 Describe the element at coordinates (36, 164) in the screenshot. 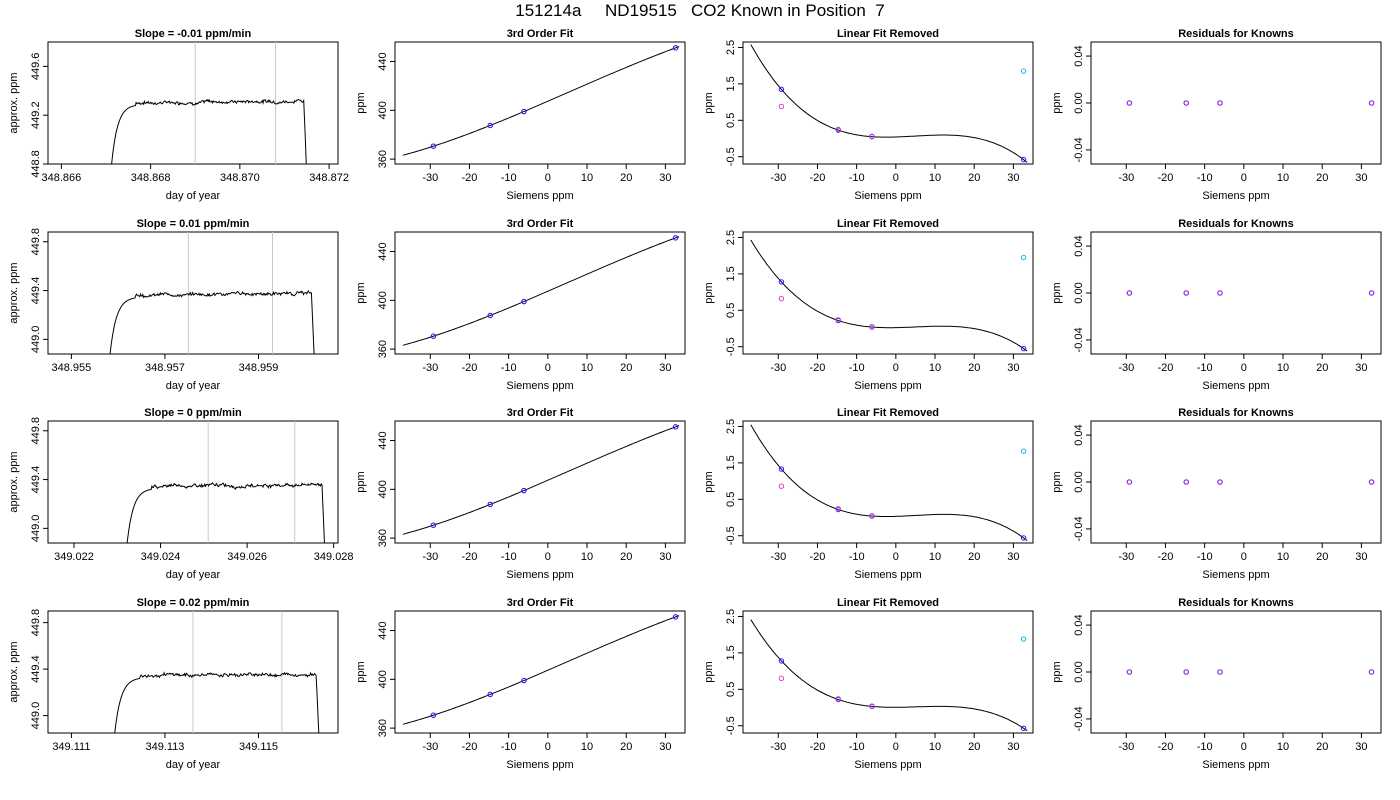

I see `y-tick-label: 448.8` at that location.